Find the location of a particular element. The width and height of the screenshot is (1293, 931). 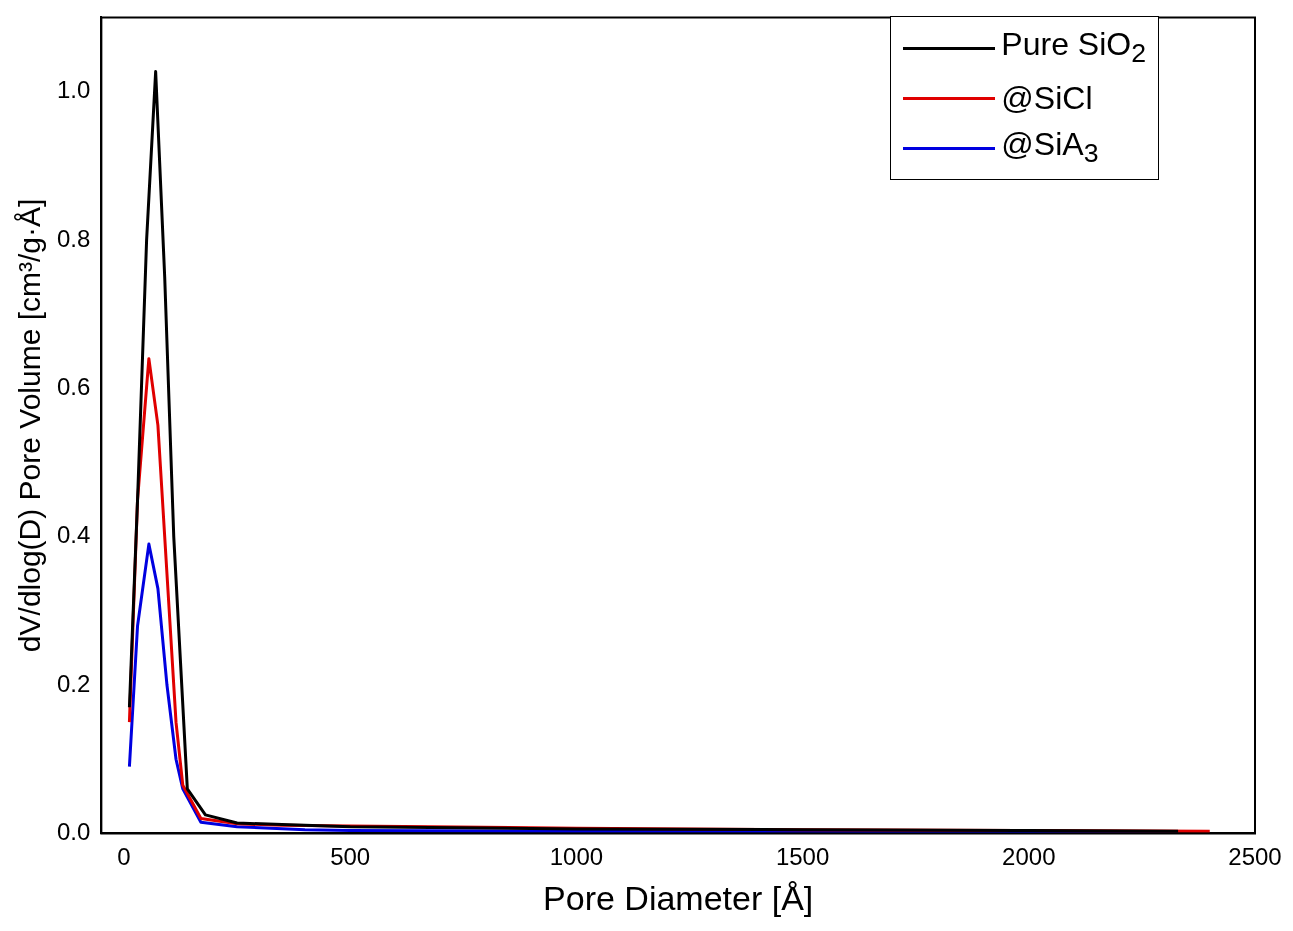

y-tick-label: 1.0 is located at coordinates (73, 90).